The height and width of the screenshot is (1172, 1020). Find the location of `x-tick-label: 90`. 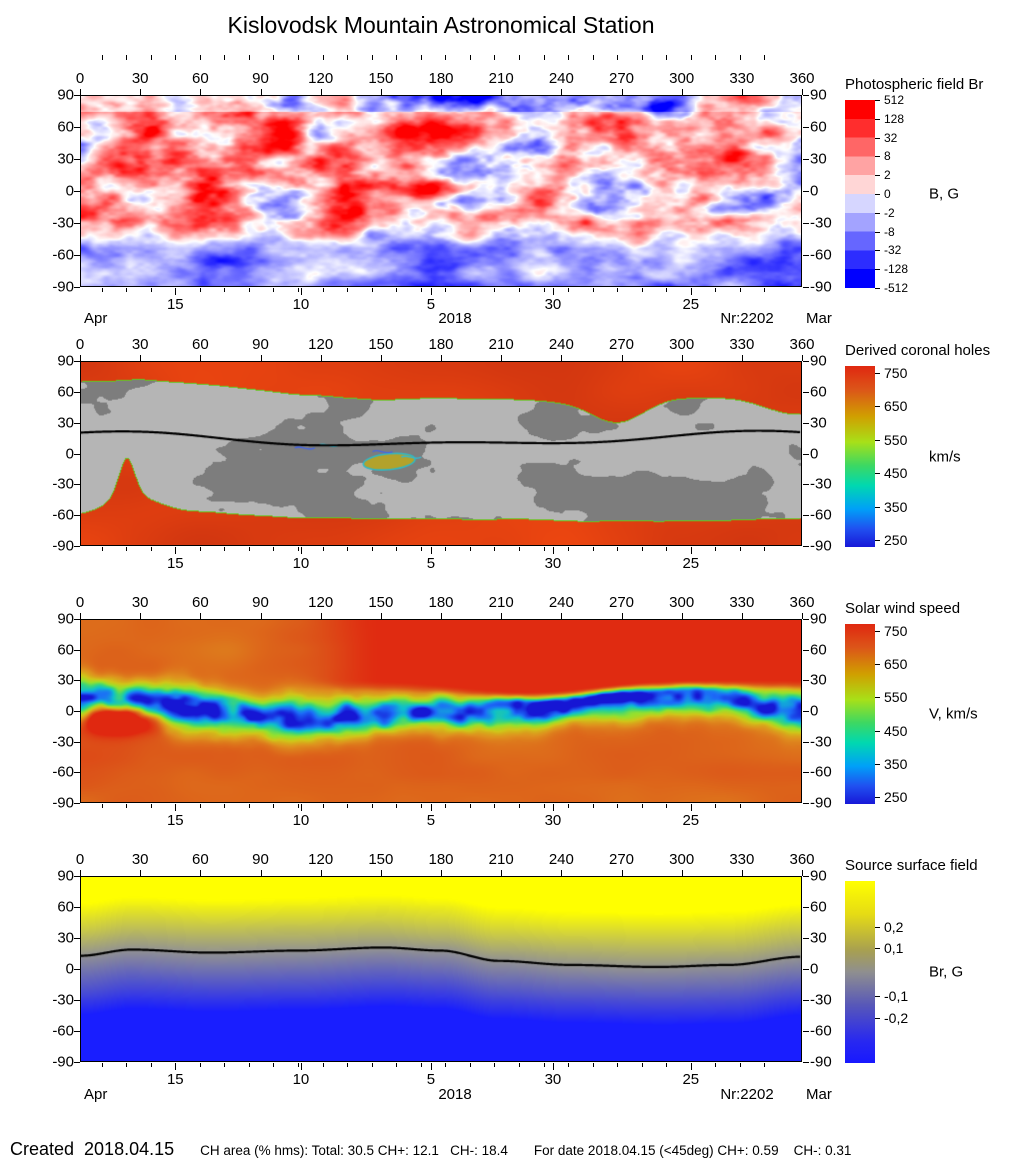

x-tick-label: 90 is located at coordinates (260, 602).